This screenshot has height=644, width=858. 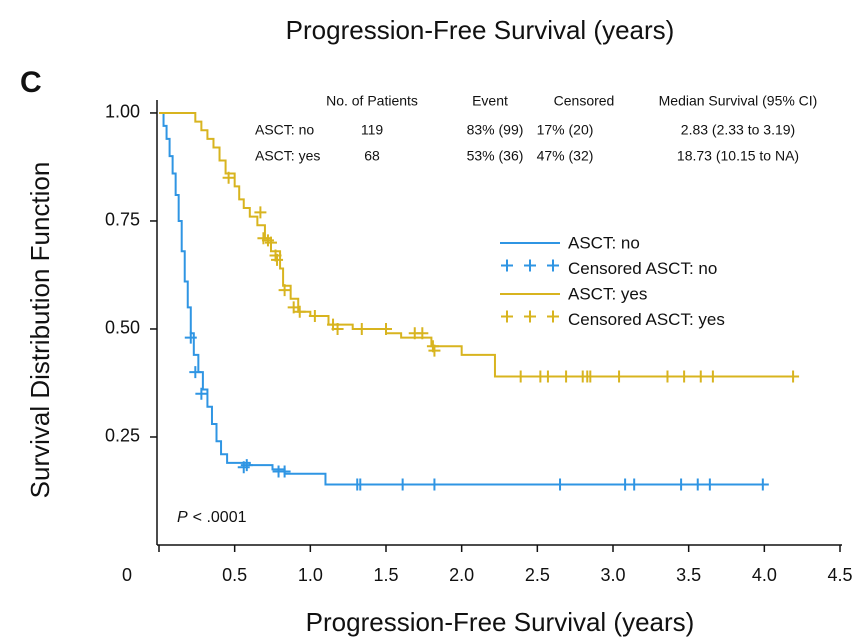 I want to click on p-value: P < .0001, so click(x=212, y=517).